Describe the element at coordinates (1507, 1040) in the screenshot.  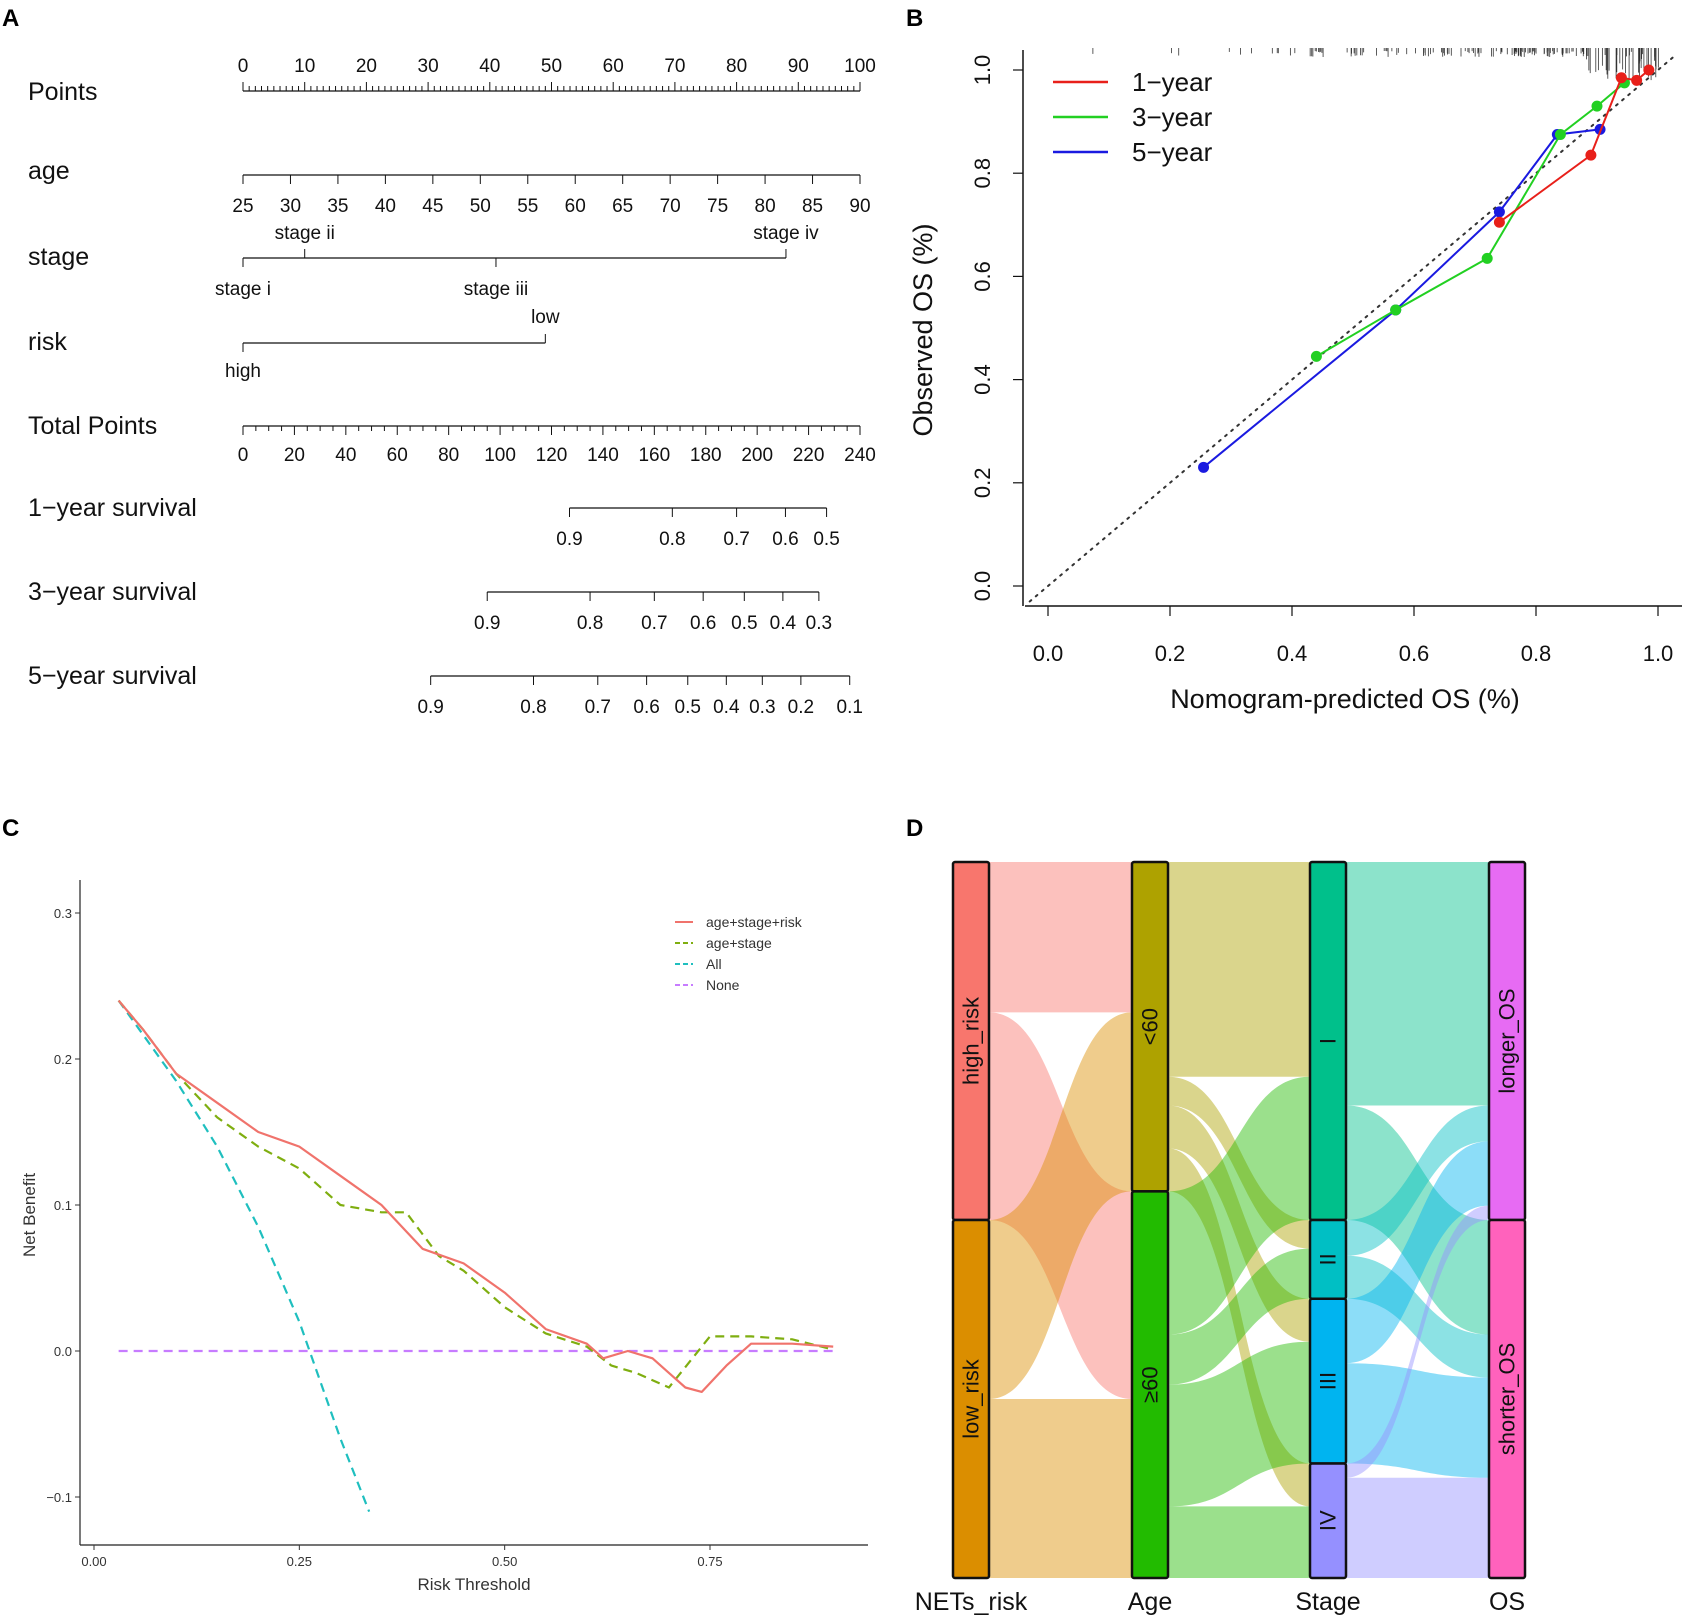
I see `d-node-label-longer-os: longer_OS` at that location.